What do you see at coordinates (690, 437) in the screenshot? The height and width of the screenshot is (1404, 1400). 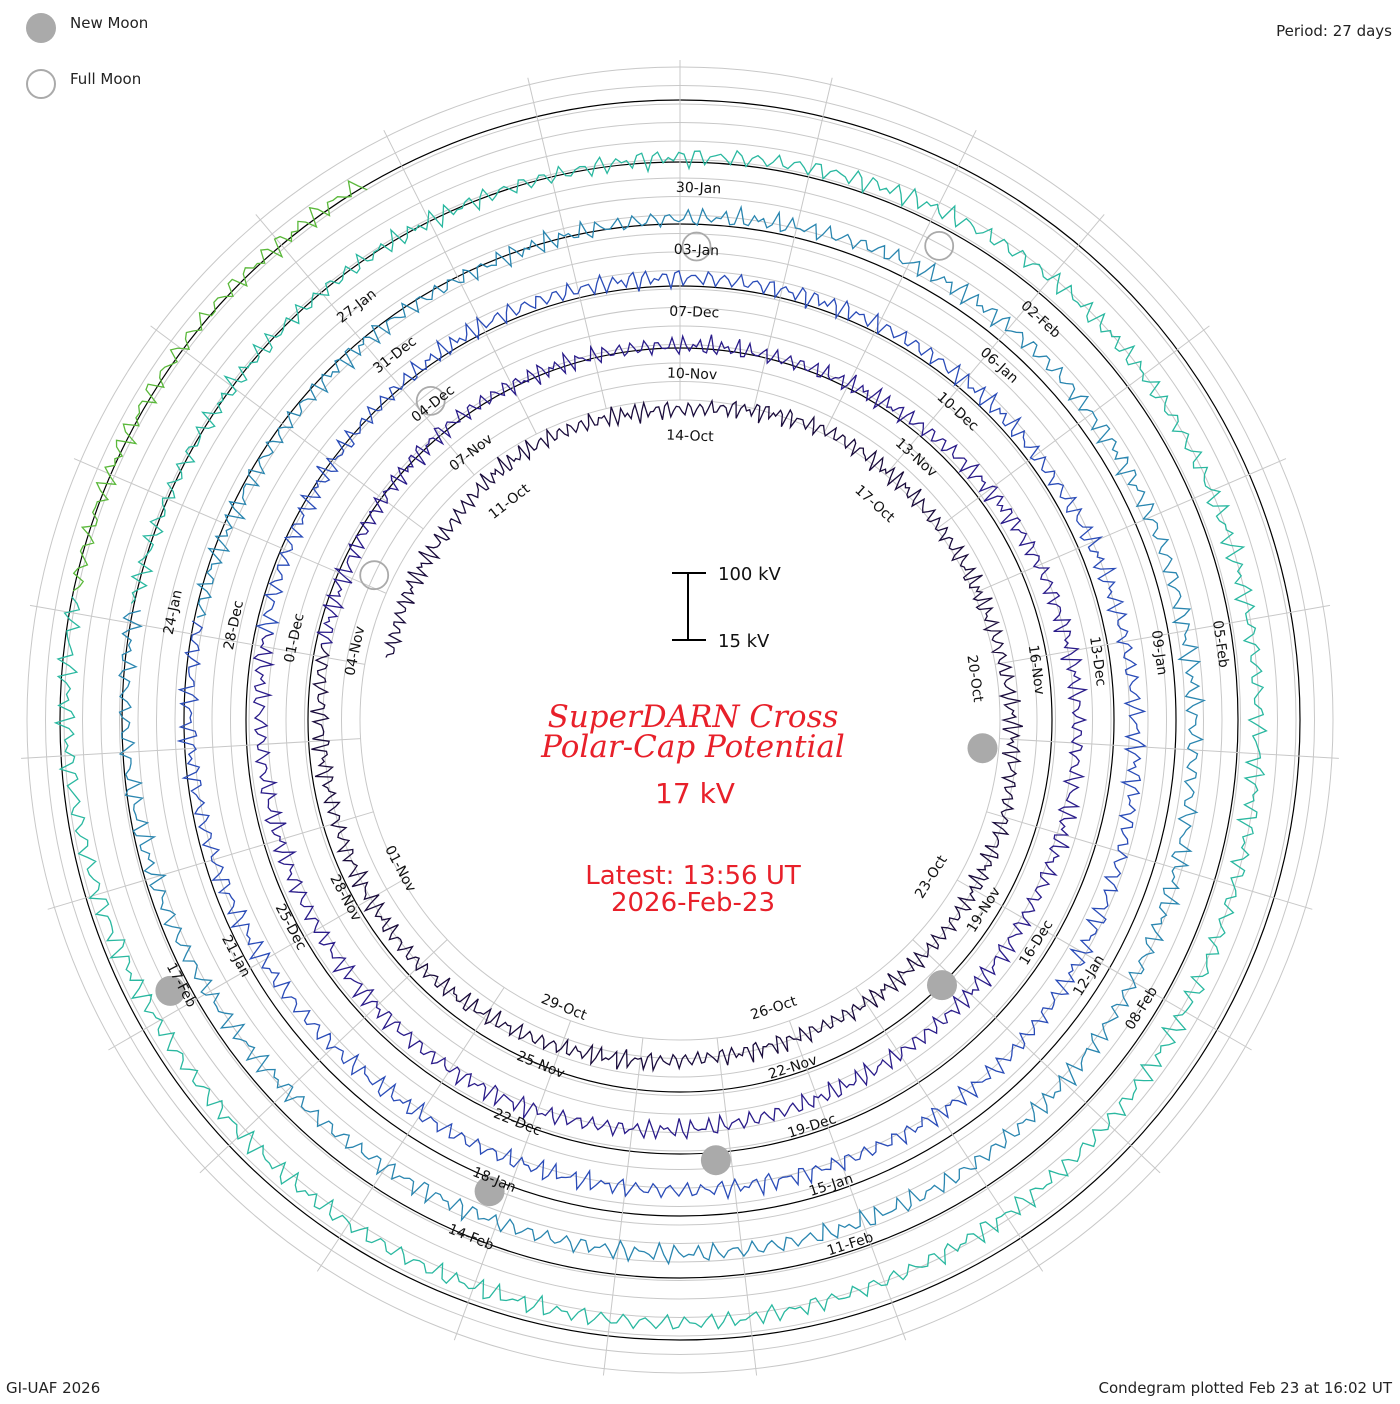 I see `date-label: 14-Oct` at bounding box center [690, 437].